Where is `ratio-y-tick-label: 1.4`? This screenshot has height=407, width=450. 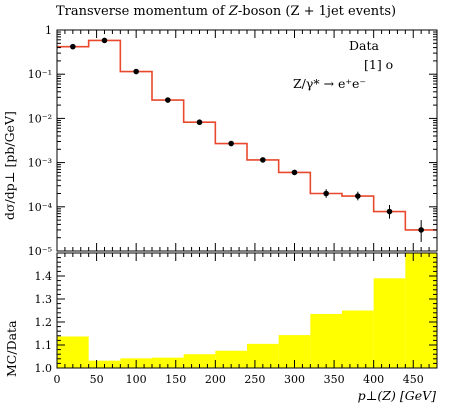 ratio-y-tick-label: 1.4 is located at coordinates (44, 276).